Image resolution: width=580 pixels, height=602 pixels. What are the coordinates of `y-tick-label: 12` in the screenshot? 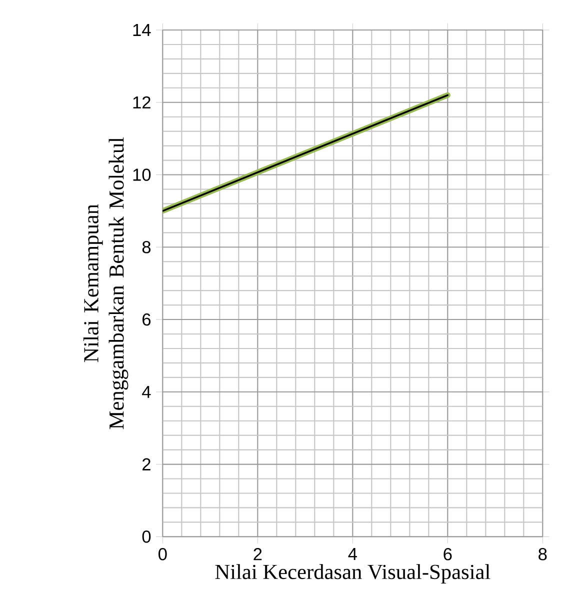 It's located at (141, 102).